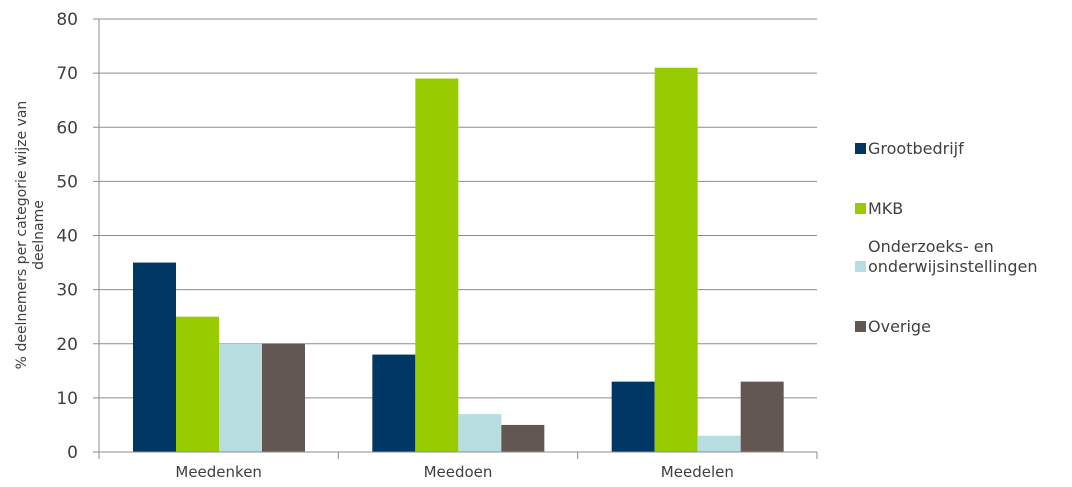 The height and width of the screenshot is (487, 1072). Describe the element at coordinates (633, 416) in the screenshot. I see `bar-grootbedrijf-meedelen` at that location.